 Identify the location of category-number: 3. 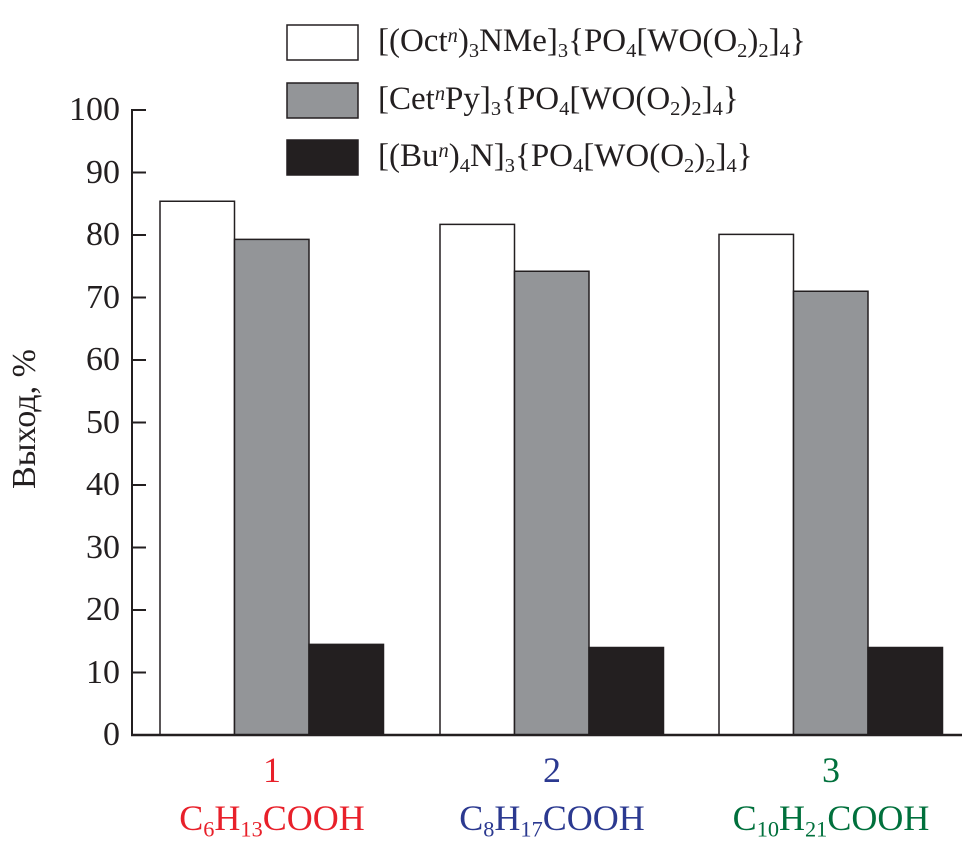
(831, 770).